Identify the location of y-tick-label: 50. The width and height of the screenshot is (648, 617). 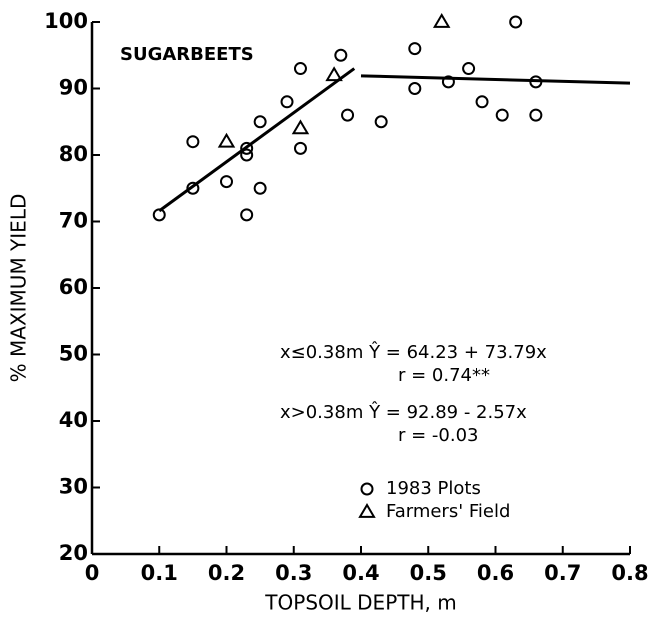
(73, 354).